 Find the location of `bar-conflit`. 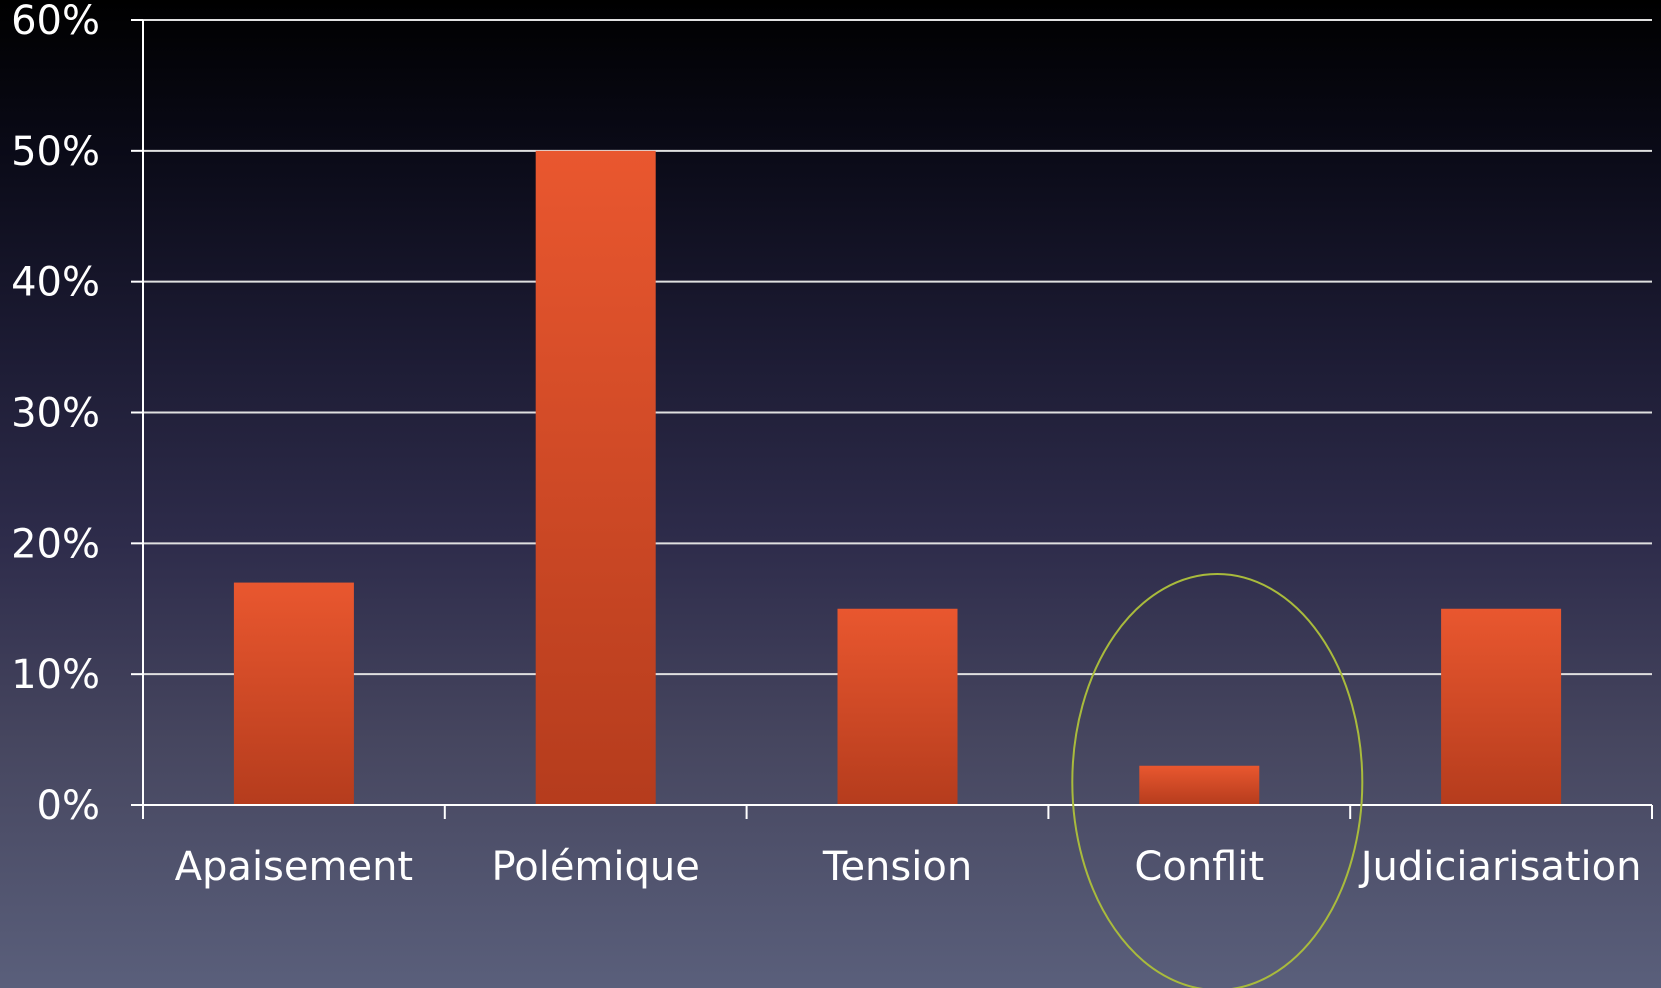

bar-conflit is located at coordinates (1199, 785).